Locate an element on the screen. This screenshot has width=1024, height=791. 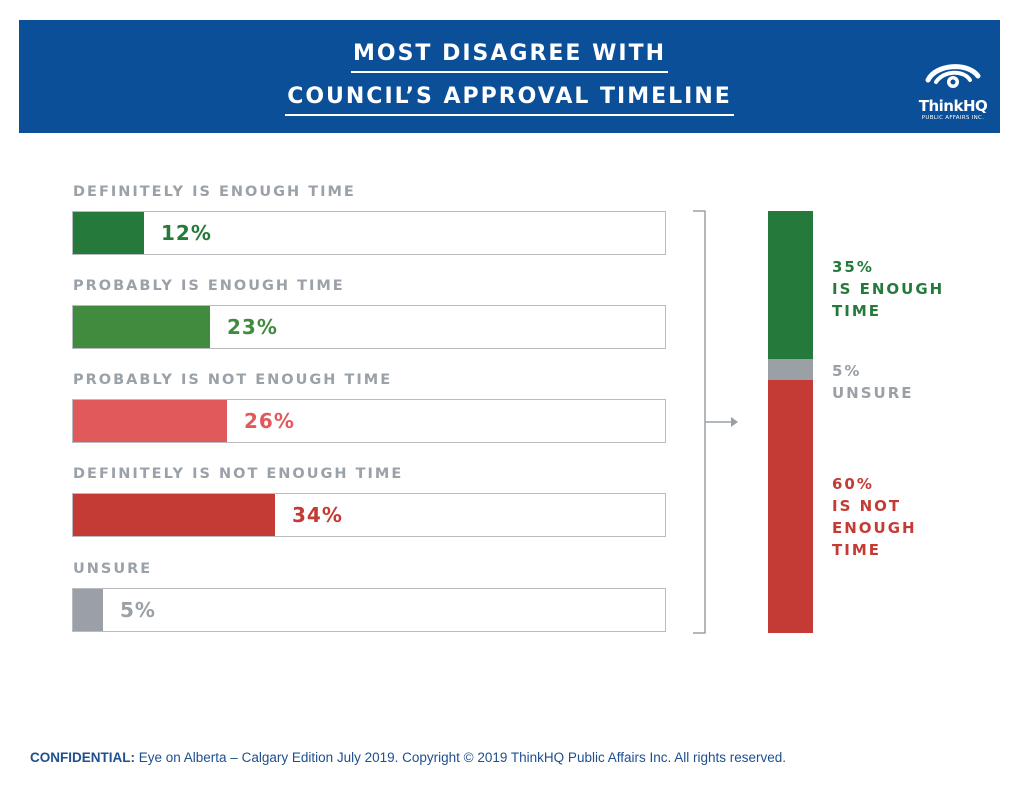
page-title-line-1: MOST DISAGREE WITH is located at coordinates (509, 56).